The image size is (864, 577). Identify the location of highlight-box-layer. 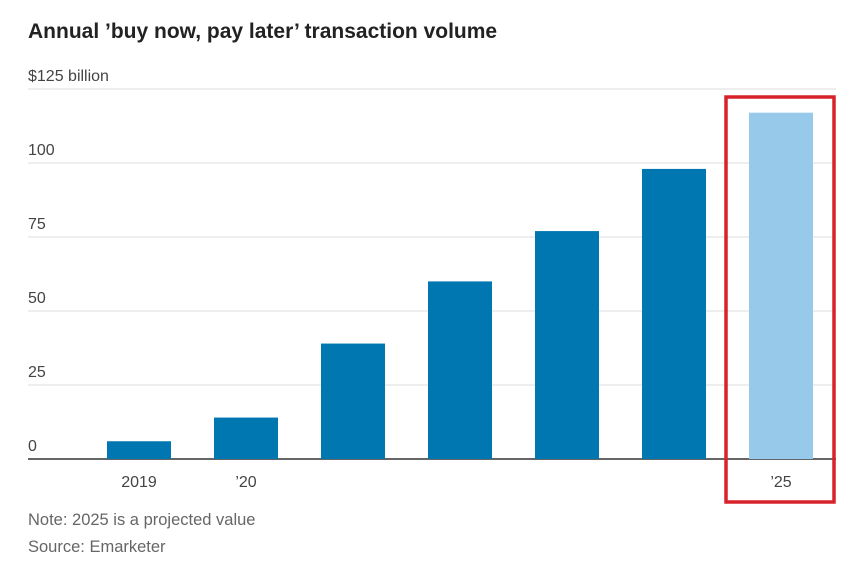
(780, 299).